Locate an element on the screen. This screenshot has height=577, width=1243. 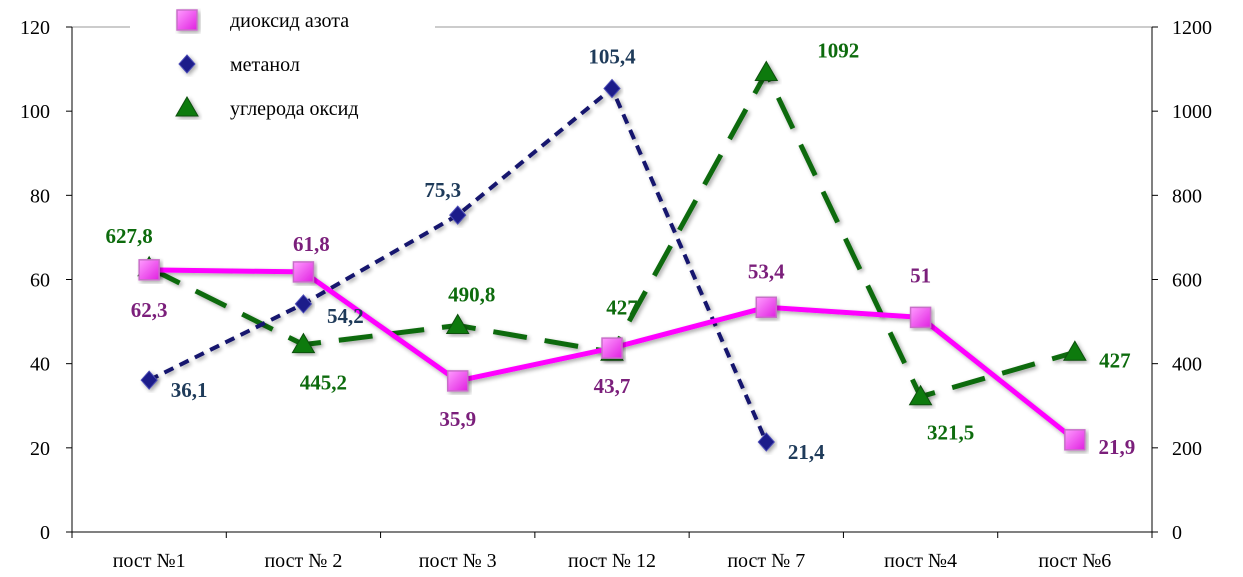
right-tick-label: 1000 is located at coordinates (1192, 112).